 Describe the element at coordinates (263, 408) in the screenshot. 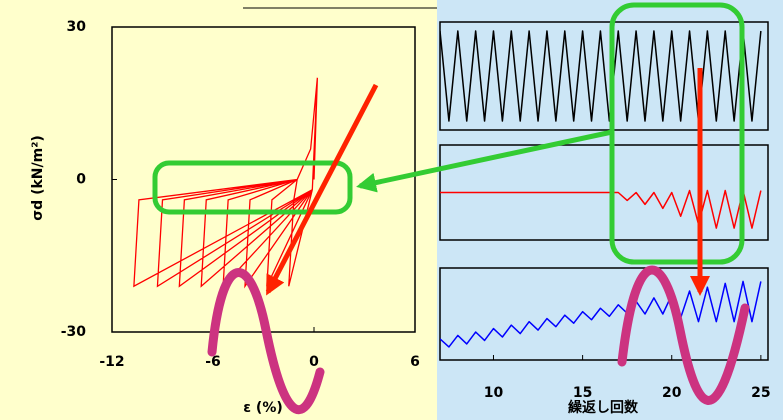

I see `x-axis-label: ε (%)` at that location.